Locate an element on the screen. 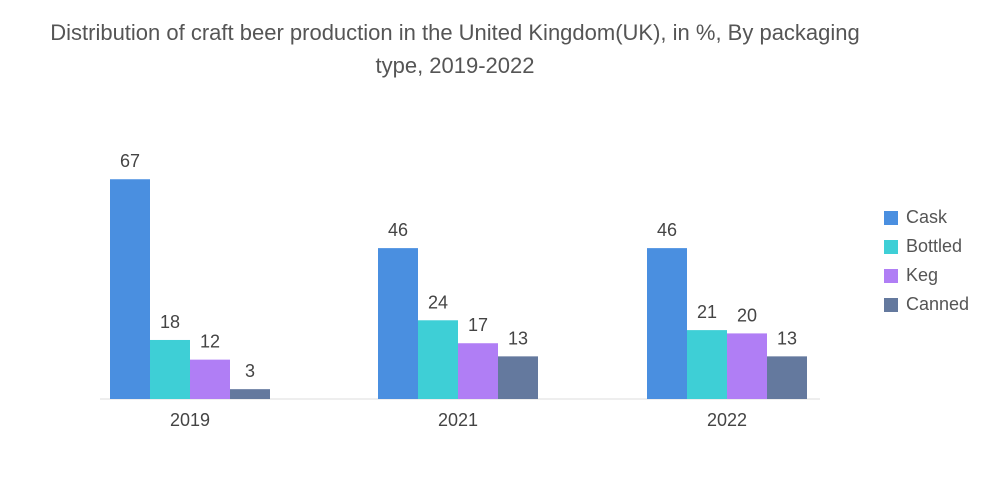 This screenshot has height=504, width=1000. legend-item-keg: Keg is located at coordinates (926, 275).